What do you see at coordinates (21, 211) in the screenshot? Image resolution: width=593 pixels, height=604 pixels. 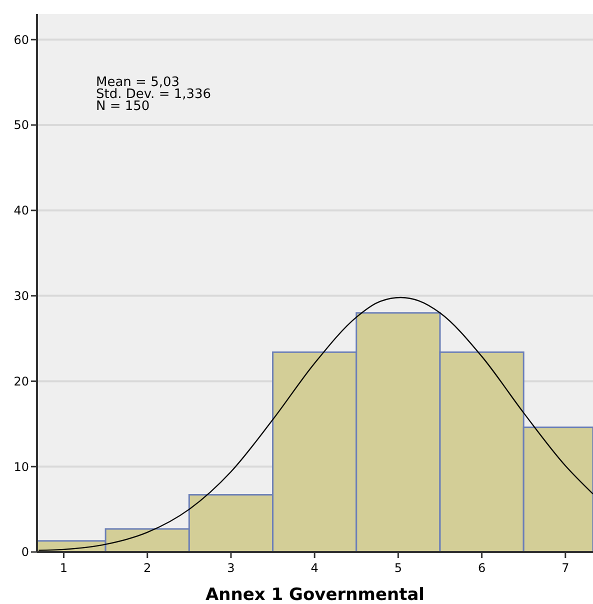 I see `y-tick-label: 40` at bounding box center [21, 211].